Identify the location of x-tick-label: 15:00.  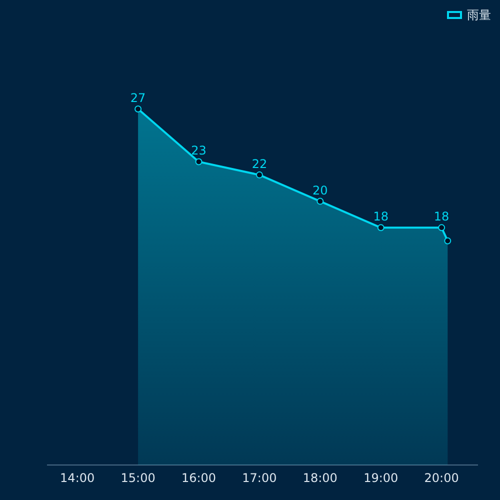
(138, 478).